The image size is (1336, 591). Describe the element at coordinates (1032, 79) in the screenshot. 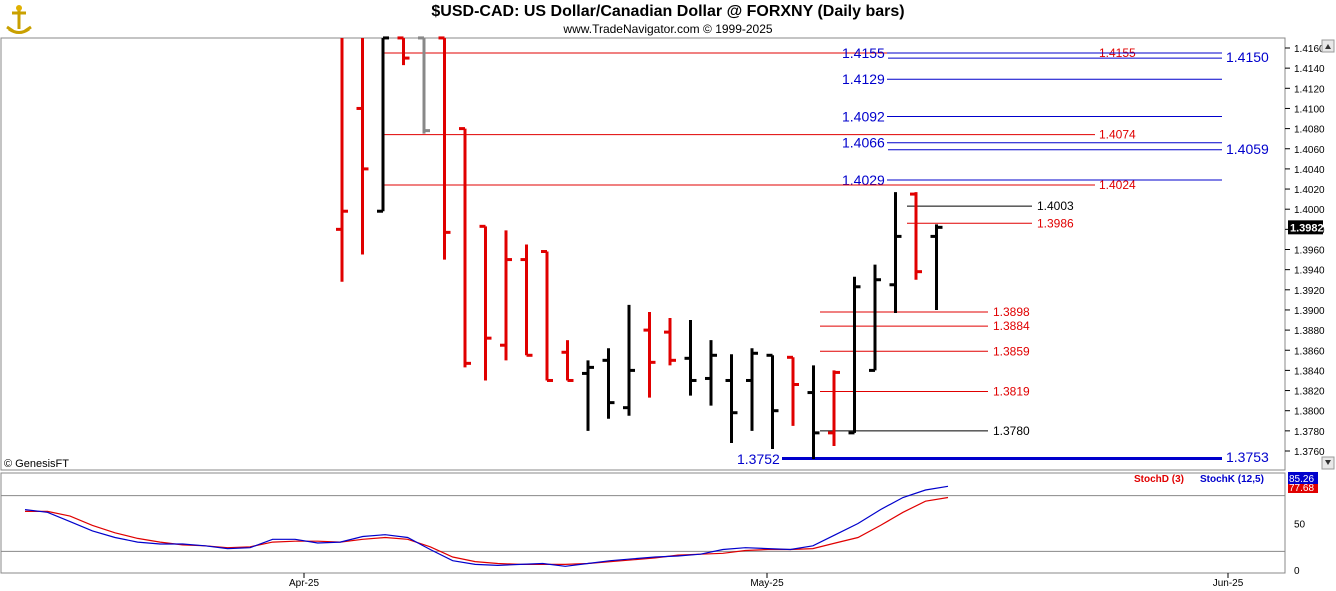

I see `price-level: 1.4129` at that location.